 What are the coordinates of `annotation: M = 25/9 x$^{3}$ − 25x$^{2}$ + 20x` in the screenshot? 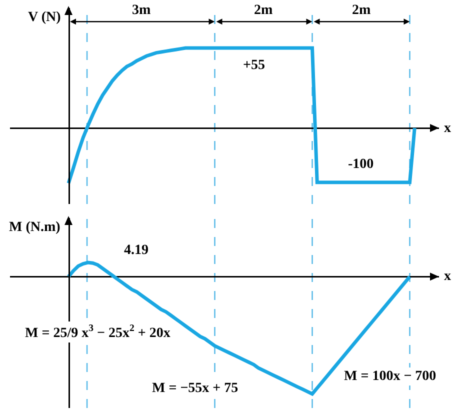 It's located at (97, 332).